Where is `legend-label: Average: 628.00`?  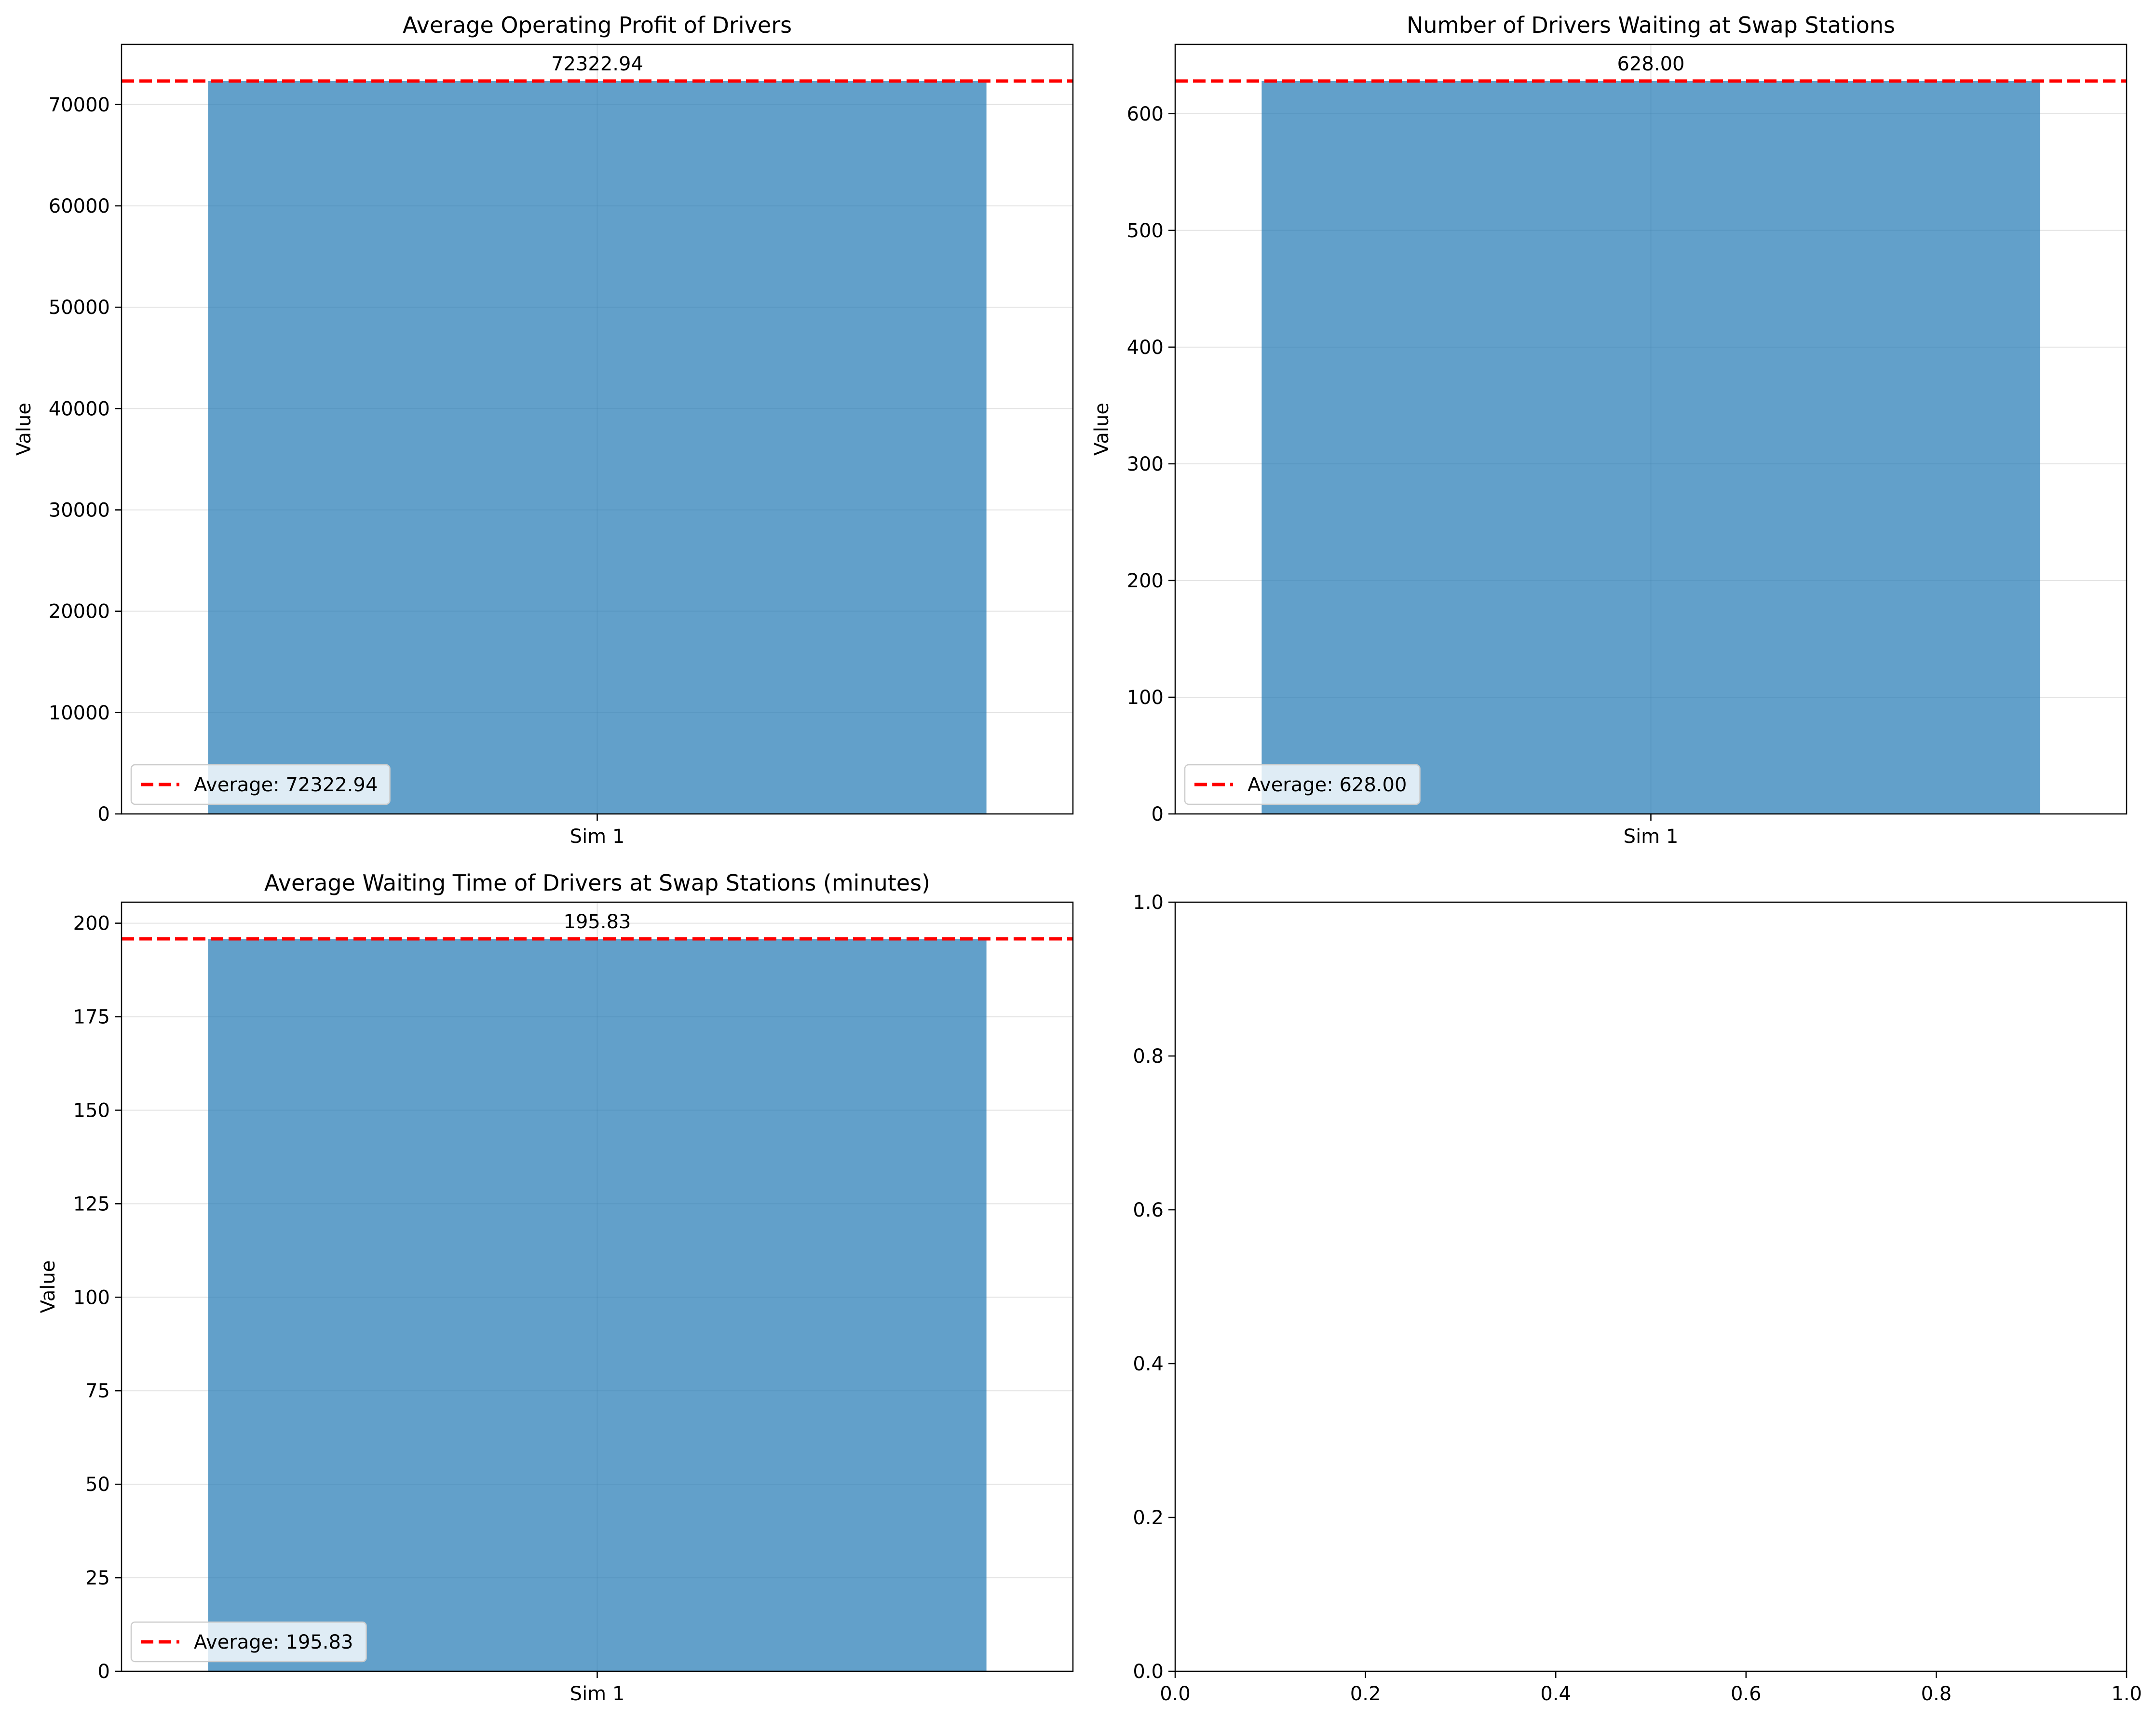 legend-label: Average: 628.00 is located at coordinates (1327, 785).